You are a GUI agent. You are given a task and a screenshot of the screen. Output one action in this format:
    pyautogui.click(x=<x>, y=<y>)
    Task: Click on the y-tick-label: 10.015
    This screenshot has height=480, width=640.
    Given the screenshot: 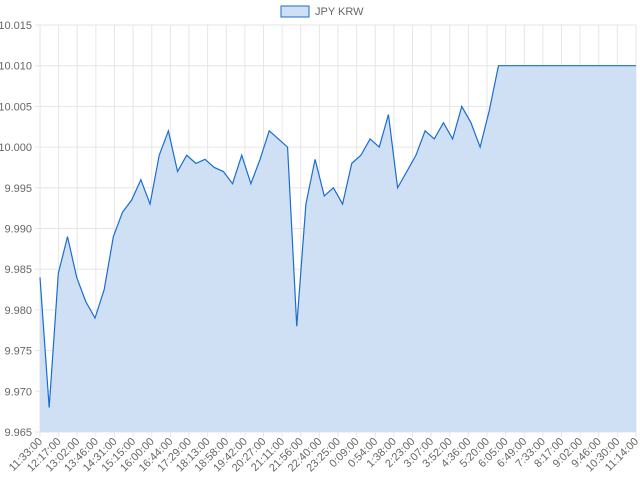 What is the action you would take?
    pyautogui.click(x=16, y=26)
    